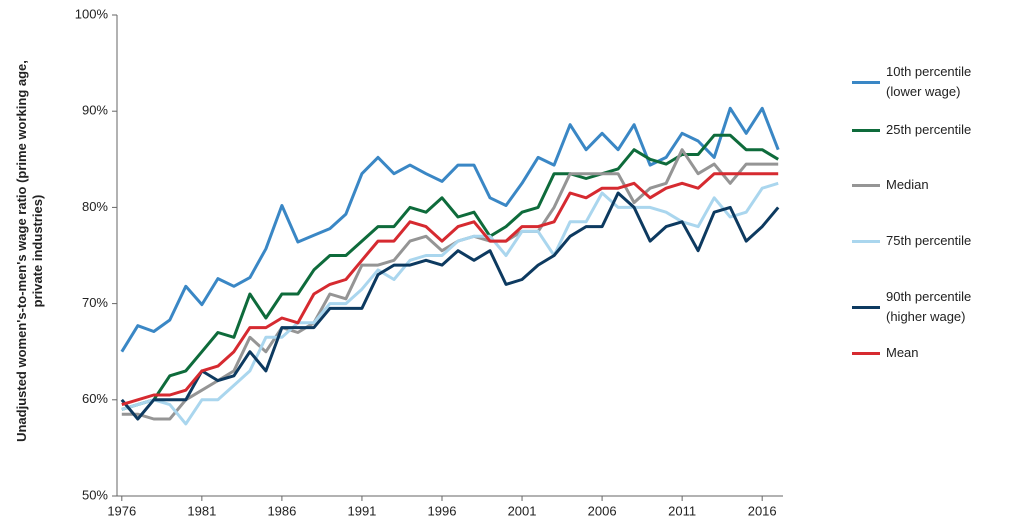  Describe the element at coordinates (762, 510) in the screenshot. I see `x-tick-label: 2016` at that location.